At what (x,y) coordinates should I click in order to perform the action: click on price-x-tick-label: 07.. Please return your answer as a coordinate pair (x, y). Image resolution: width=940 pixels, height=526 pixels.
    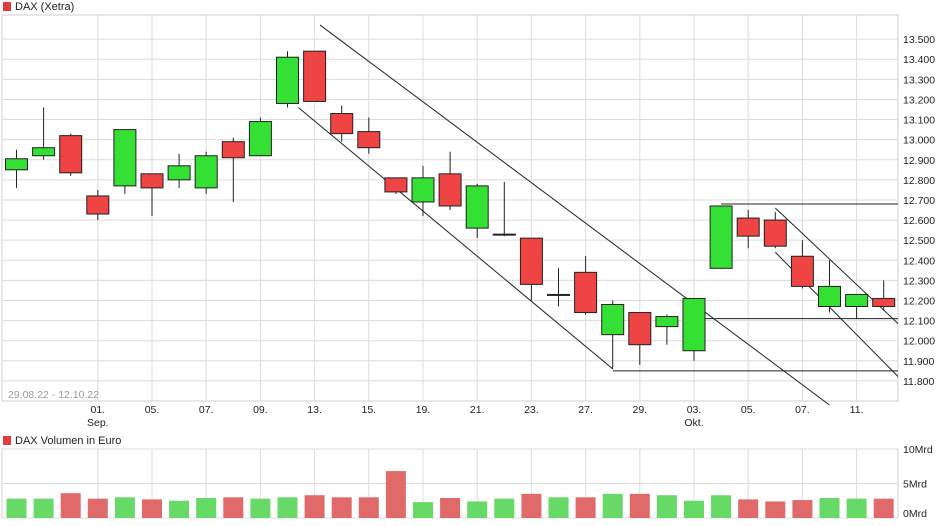
    Looking at the image, I should click on (802, 410).